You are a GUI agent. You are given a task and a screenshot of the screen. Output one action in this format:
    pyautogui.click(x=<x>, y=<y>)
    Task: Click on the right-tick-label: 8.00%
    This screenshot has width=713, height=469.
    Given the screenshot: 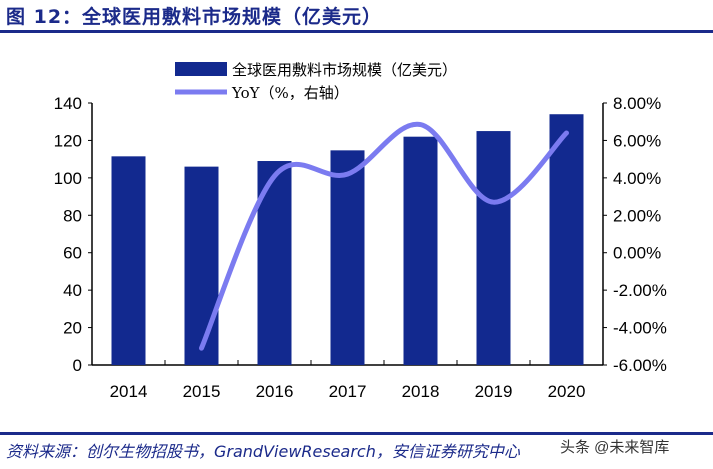 What is the action you would take?
    pyautogui.click(x=637, y=103)
    